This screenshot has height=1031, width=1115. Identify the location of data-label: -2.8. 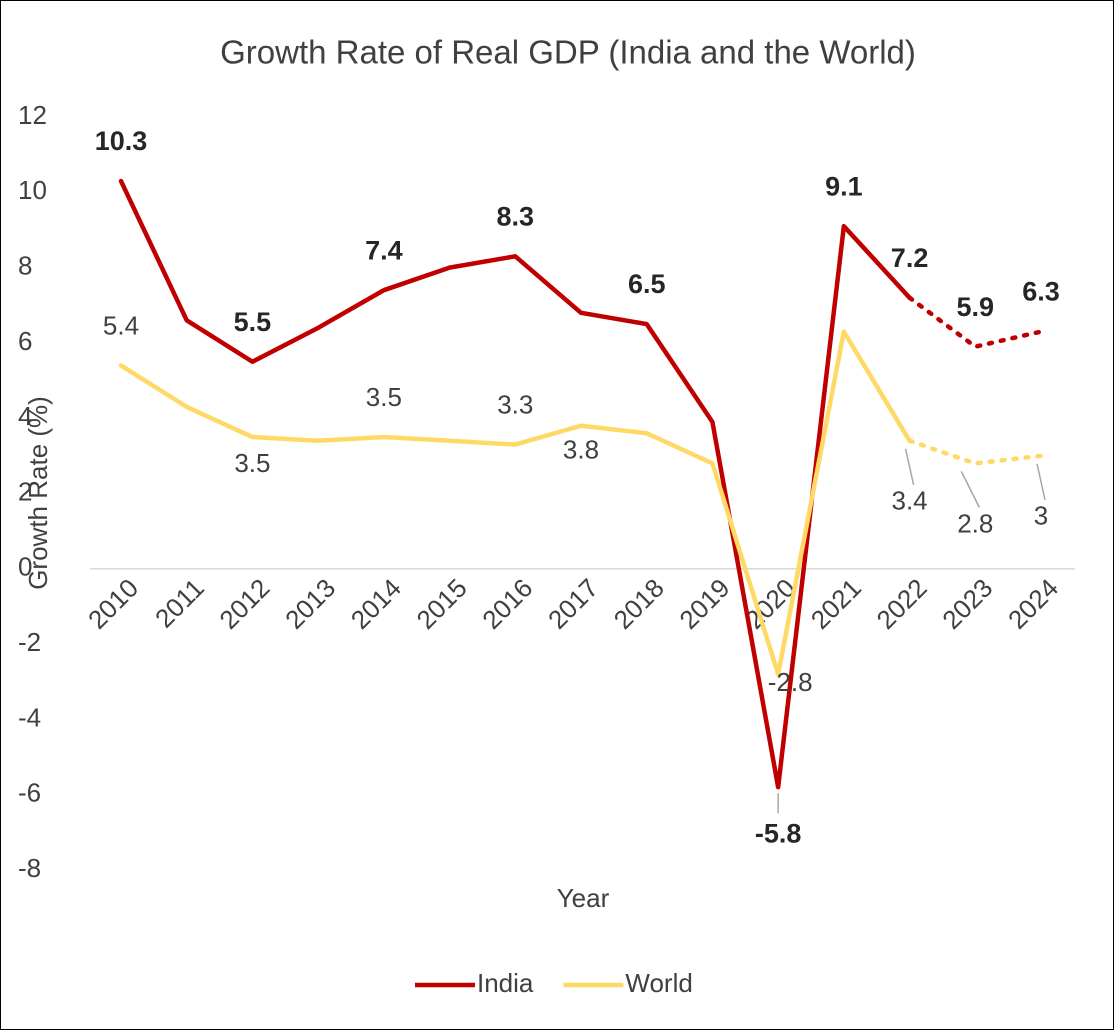
(790, 682).